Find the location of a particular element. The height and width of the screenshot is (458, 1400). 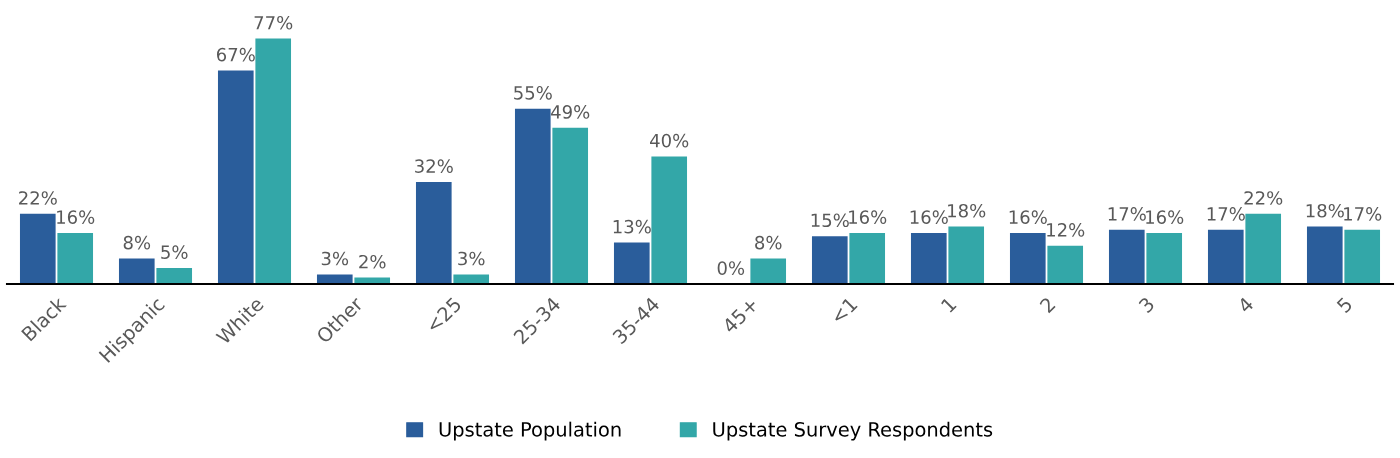

x-tick-label: 1 is located at coordinates (948, 304).